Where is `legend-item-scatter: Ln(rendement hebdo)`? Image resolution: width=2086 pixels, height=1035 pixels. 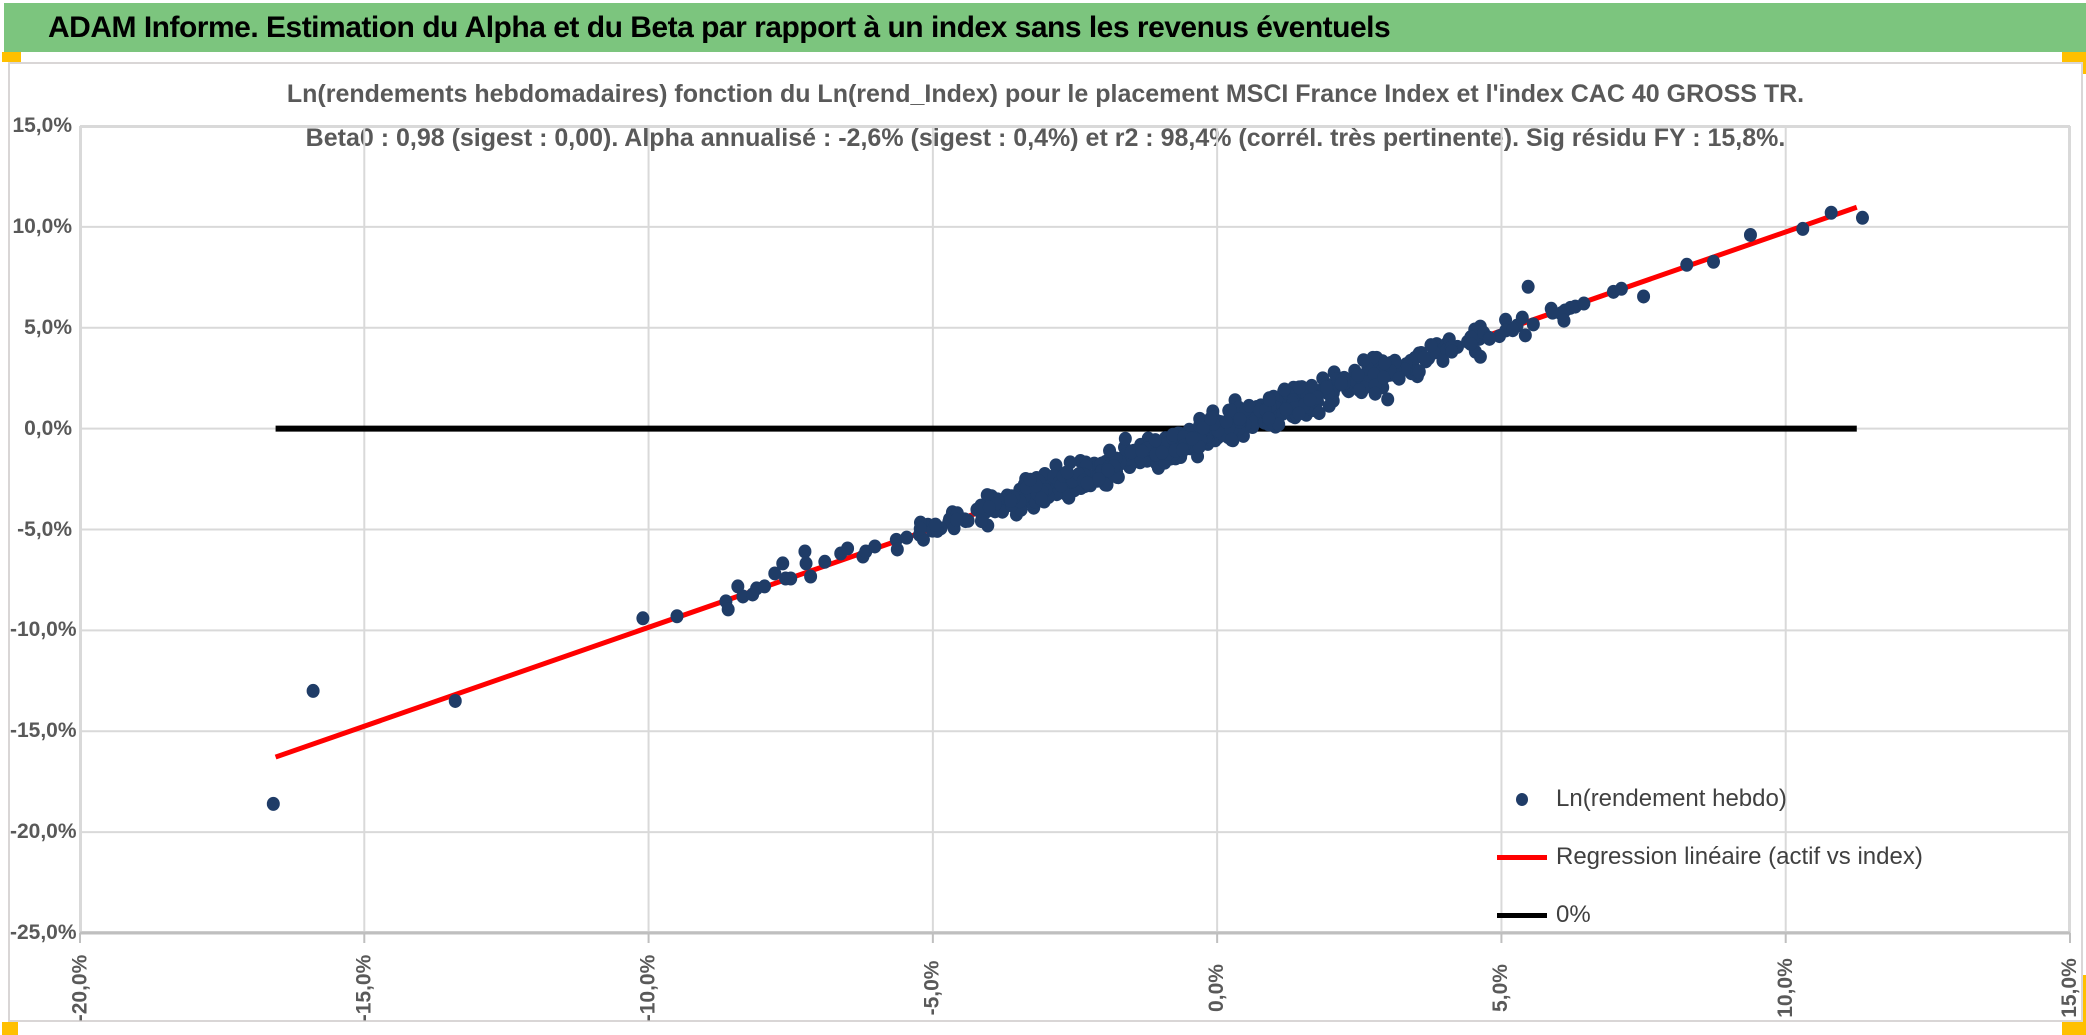
legend-item-scatter: Ln(rendement hebdo) is located at coordinates (1707, 799).